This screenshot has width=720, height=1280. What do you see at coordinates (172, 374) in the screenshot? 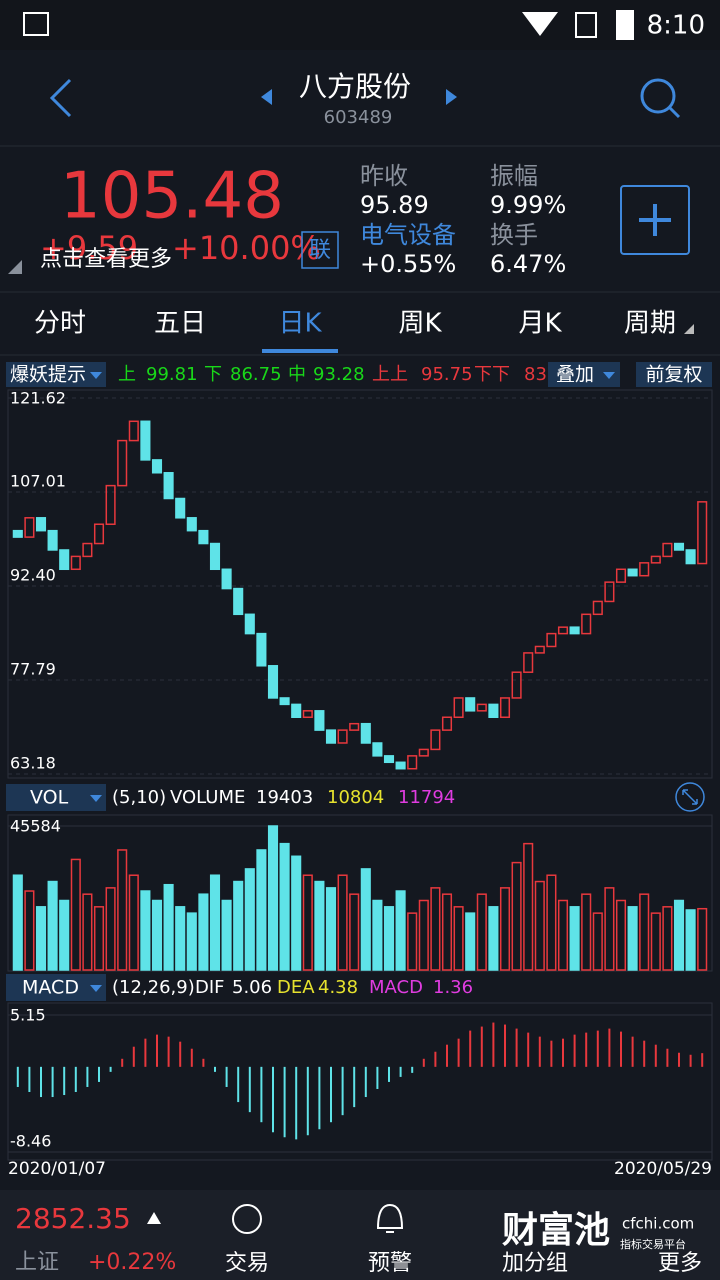
I see `indicator-value: 99.81` at bounding box center [172, 374].